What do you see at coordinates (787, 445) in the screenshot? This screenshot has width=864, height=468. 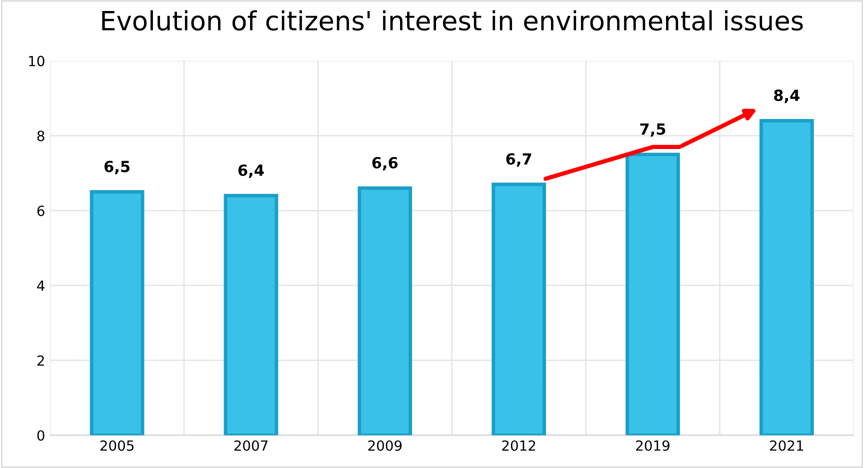 I see `x-tick-label: 2021` at bounding box center [787, 445].